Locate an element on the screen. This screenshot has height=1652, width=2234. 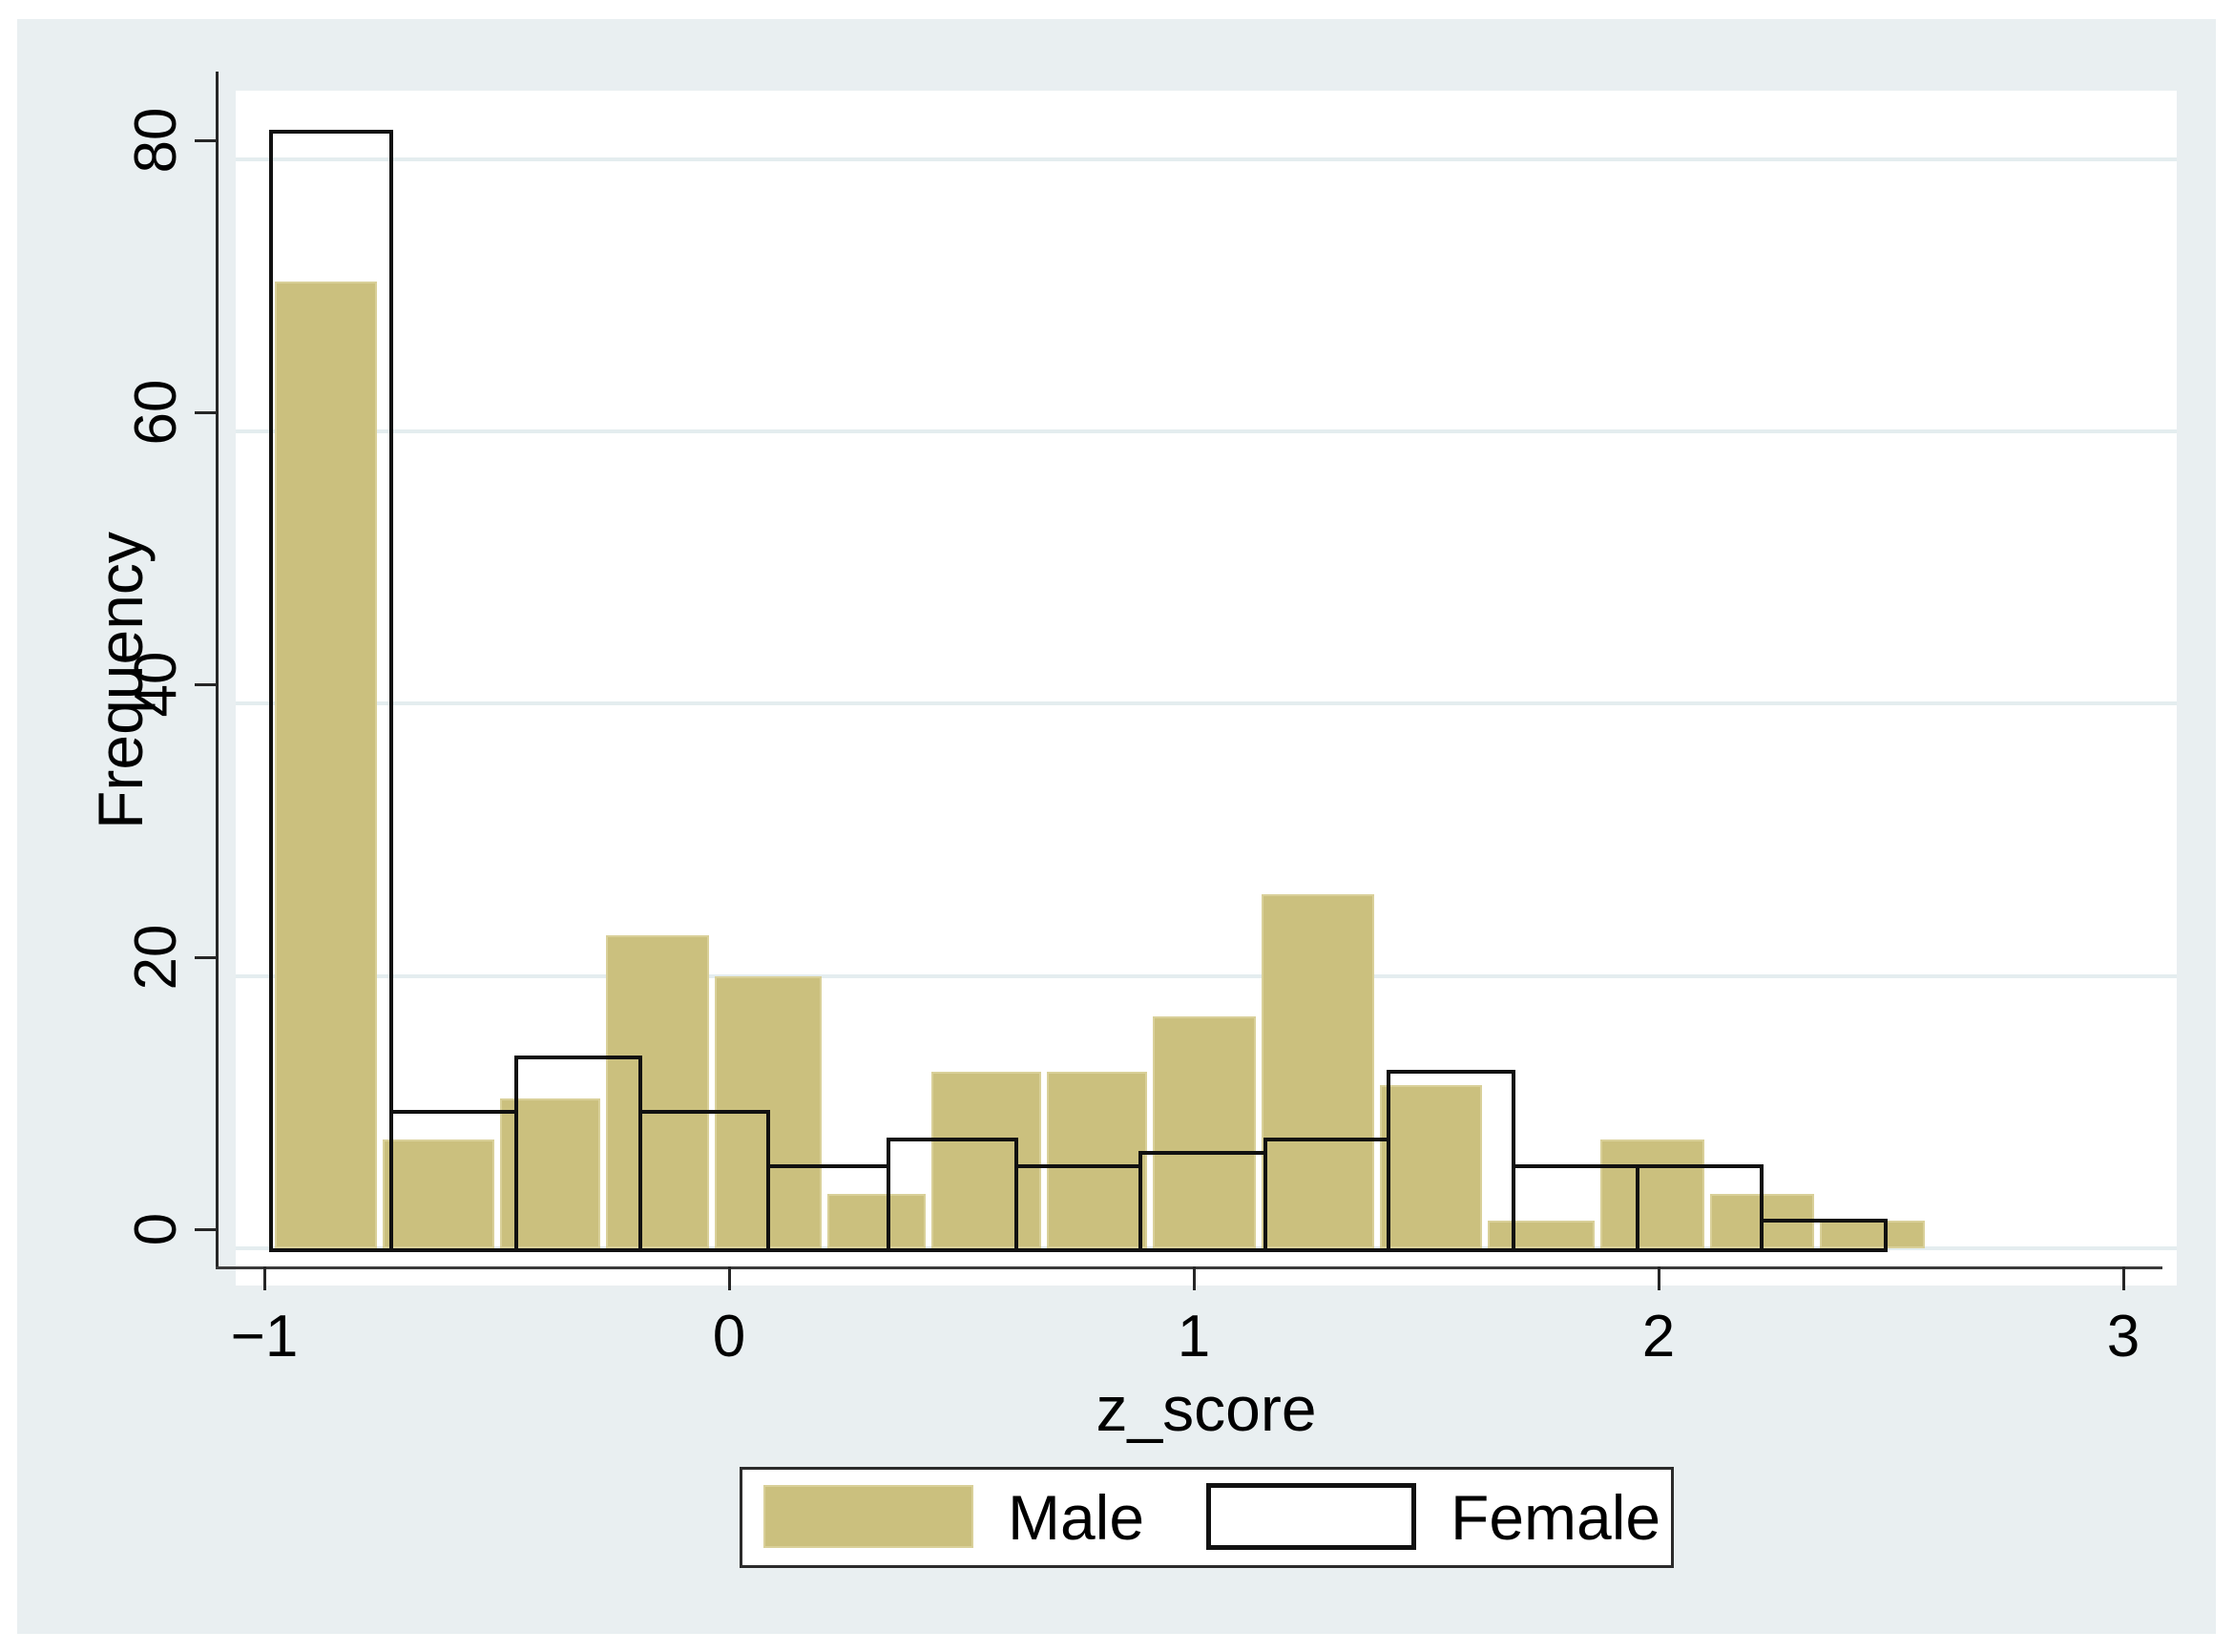
y-axis-line is located at coordinates (217, 670).